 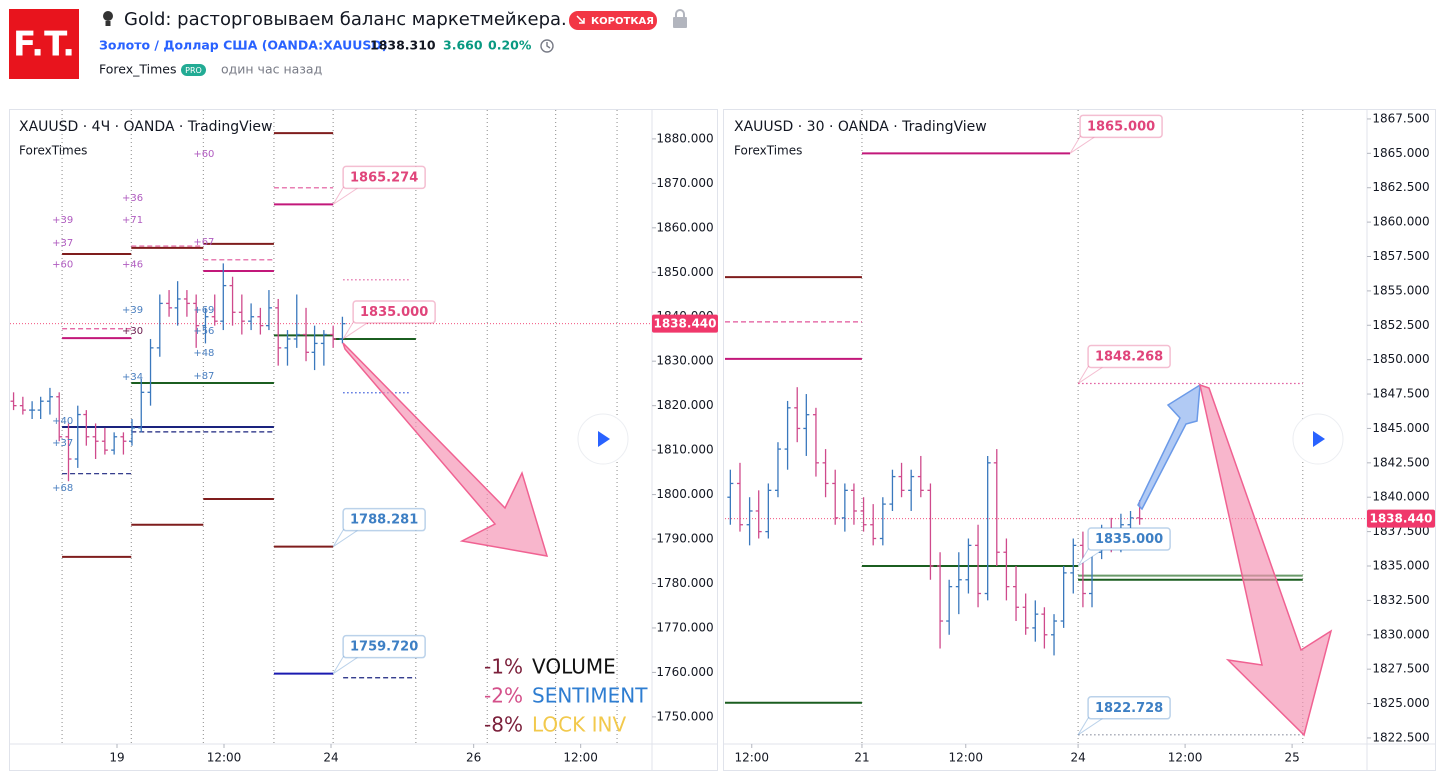 I want to click on callout-label: 1865.274, so click(x=384, y=177).